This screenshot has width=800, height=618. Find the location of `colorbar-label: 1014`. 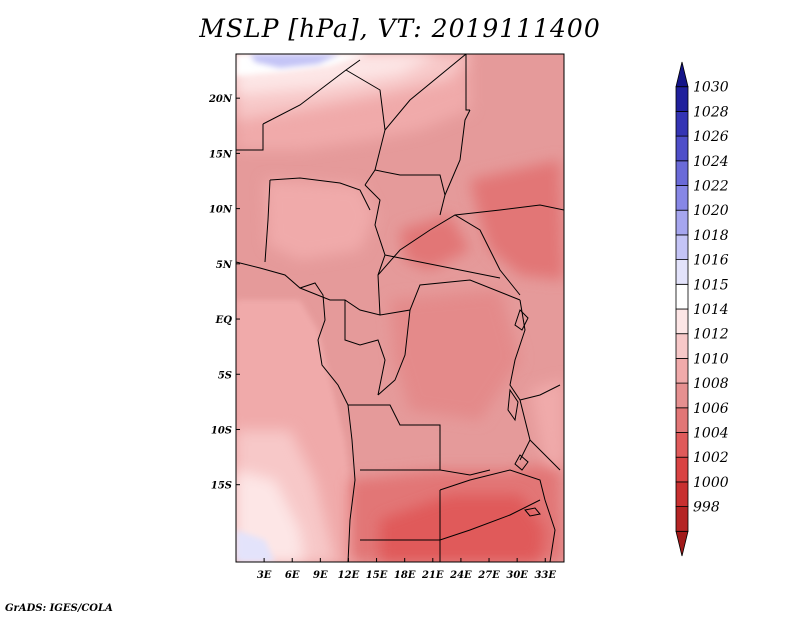

colorbar-label: 1014 is located at coordinates (711, 310).